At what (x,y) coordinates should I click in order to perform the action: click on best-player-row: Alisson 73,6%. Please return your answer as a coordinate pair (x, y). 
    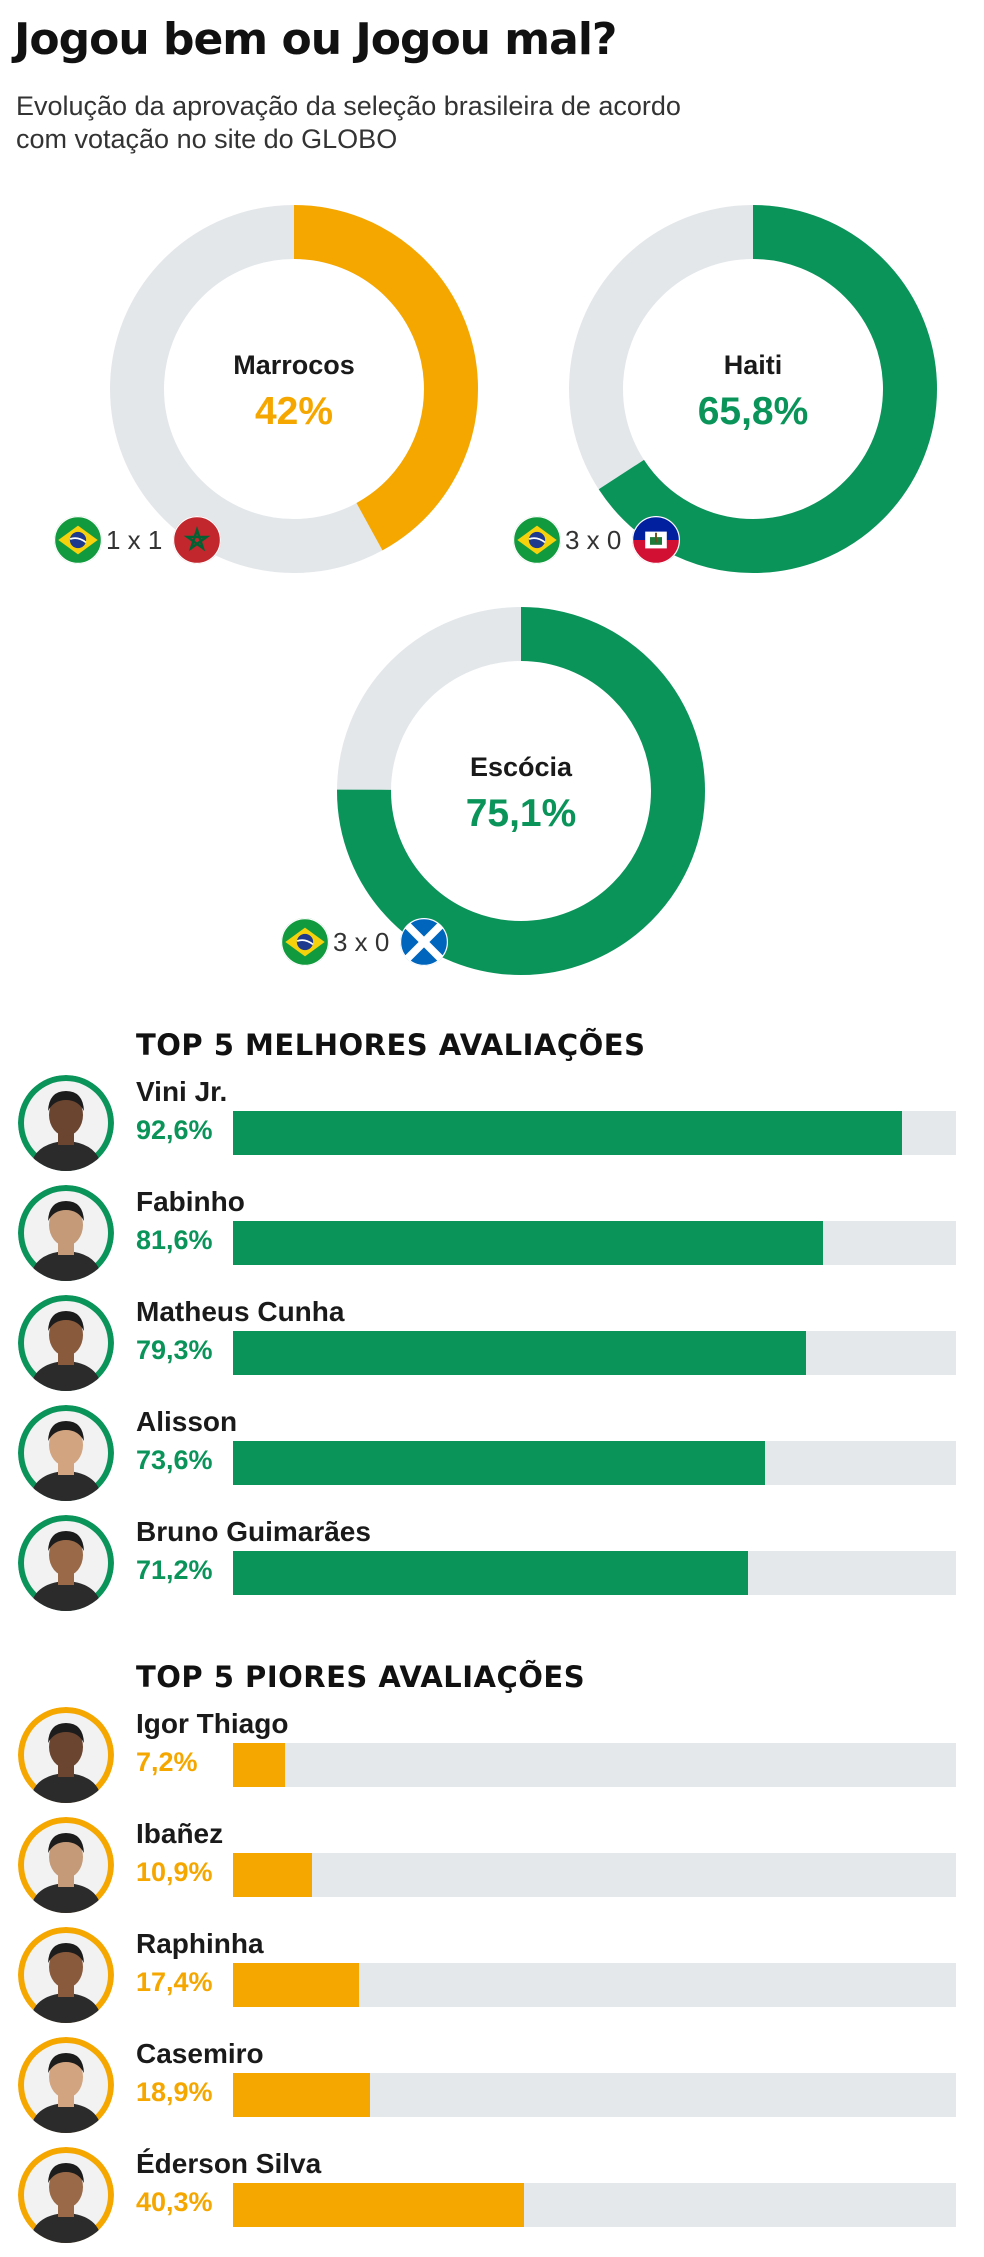
    Looking at the image, I should click on (492, 1460).